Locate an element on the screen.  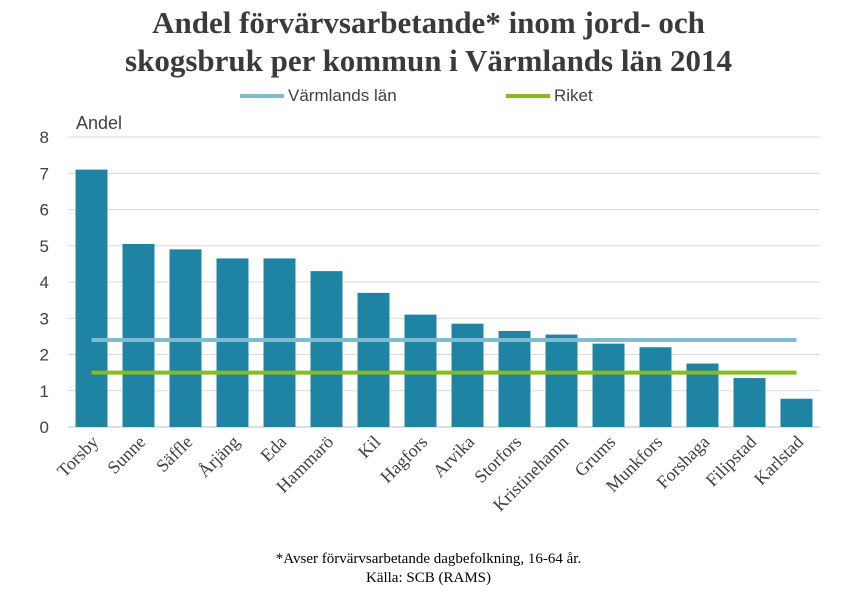
x-tick-label: Filipstad is located at coordinates (731, 461).